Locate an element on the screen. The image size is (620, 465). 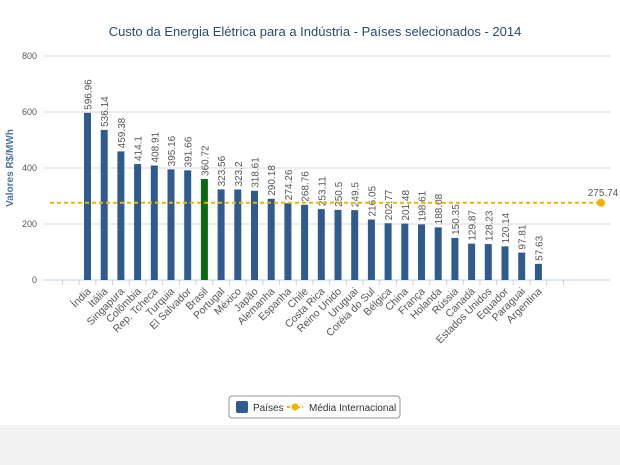
data-label: 150.35 is located at coordinates (456, 219).